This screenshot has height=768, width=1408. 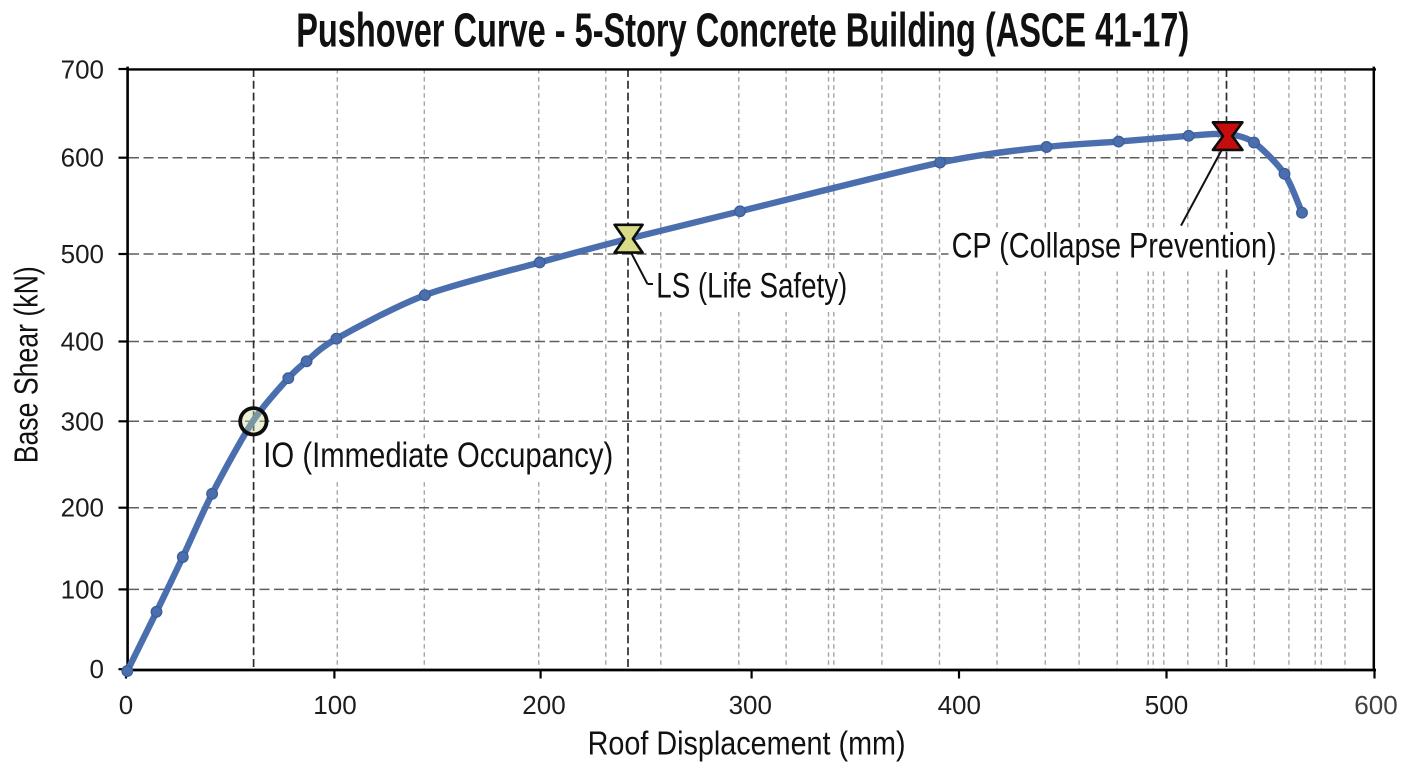 What do you see at coordinates (438, 455) in the screenshot?
I see `svg-text: IO (Immediate Occupancy)` at bounding box center [438, 455].